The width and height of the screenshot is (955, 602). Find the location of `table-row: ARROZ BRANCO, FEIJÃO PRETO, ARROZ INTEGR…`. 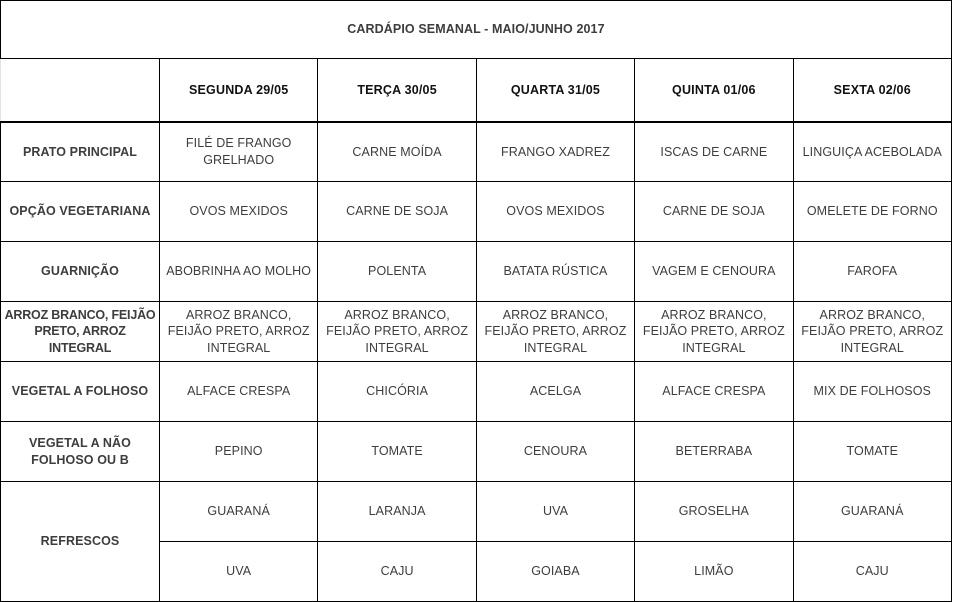

table-row: ARROZ BRANCO, FEIJÃO PRETO, ARROZ INTEGR… is located at coordinates (476, 331).